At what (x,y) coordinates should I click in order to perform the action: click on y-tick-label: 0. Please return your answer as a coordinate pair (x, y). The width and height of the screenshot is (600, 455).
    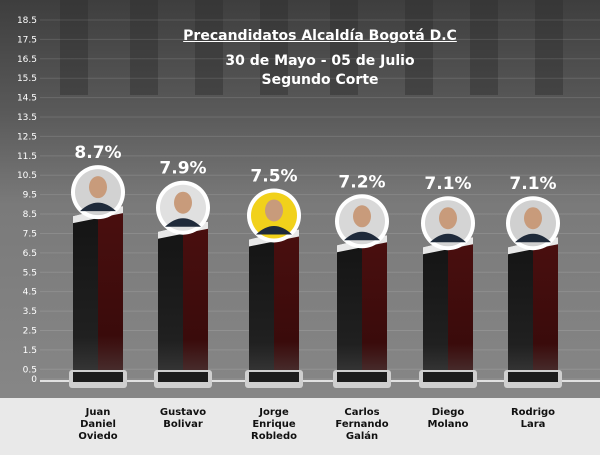
    Looking at the image, I should click on (34, 380).